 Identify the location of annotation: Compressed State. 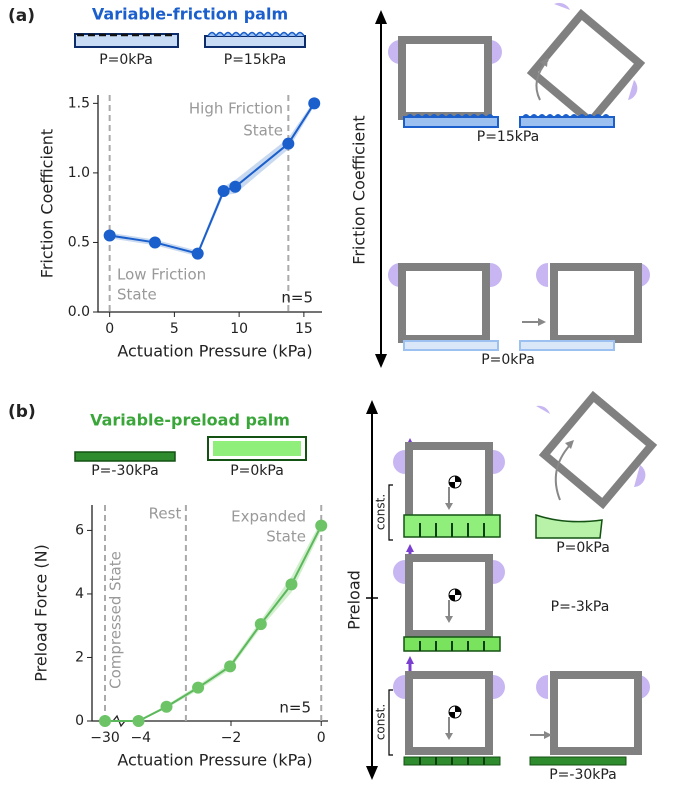
(116, 620).